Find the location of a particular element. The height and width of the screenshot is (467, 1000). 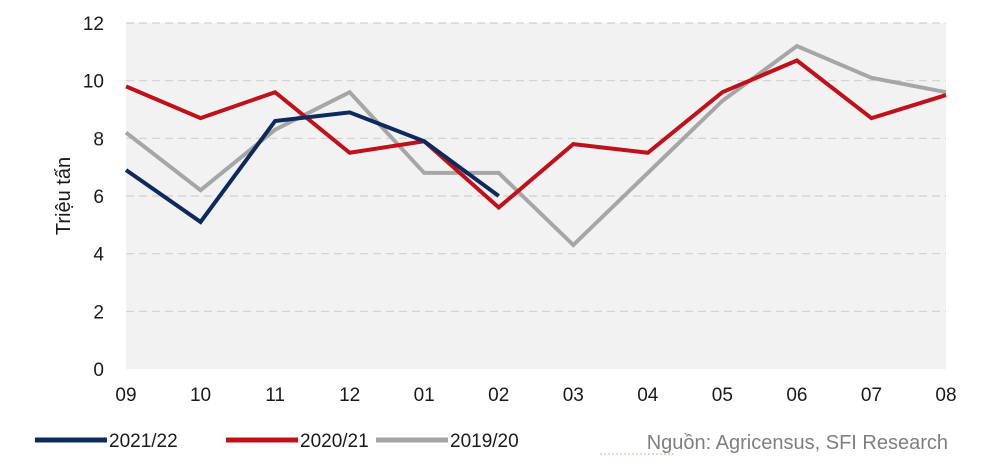

y-axis-ticks: 0 2 4 6 8 10 12 is located at coordinates (94, 197).